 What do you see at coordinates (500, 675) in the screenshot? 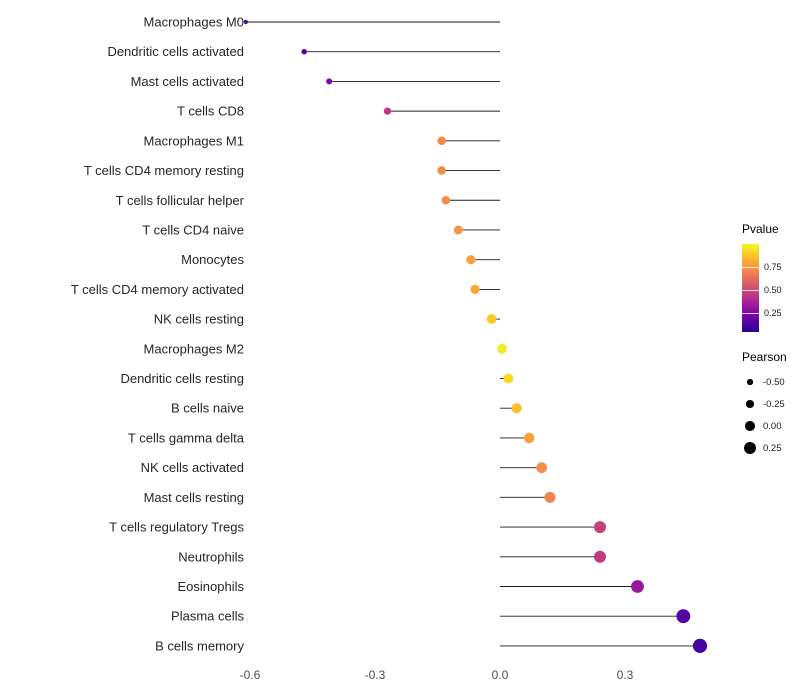
I see `x-tick-label: 0.0` at bounding box center [500, 675].